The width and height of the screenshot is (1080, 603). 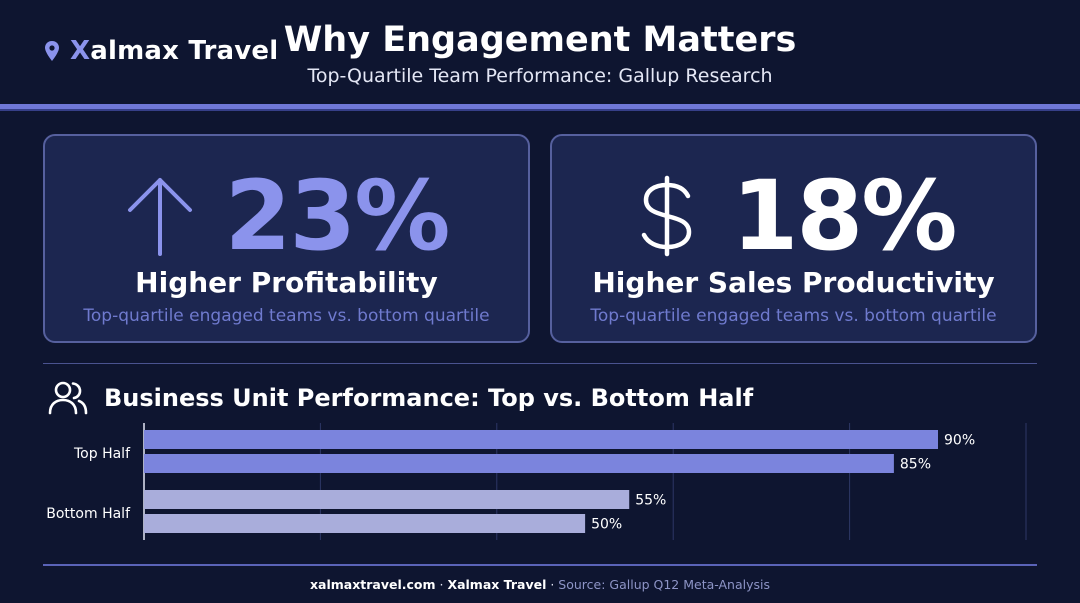 What do you see at coordinates (793, 282) in the screenshot?
I see `stat-label: Higher Sales Productivity` at bounding box center [793, 282].